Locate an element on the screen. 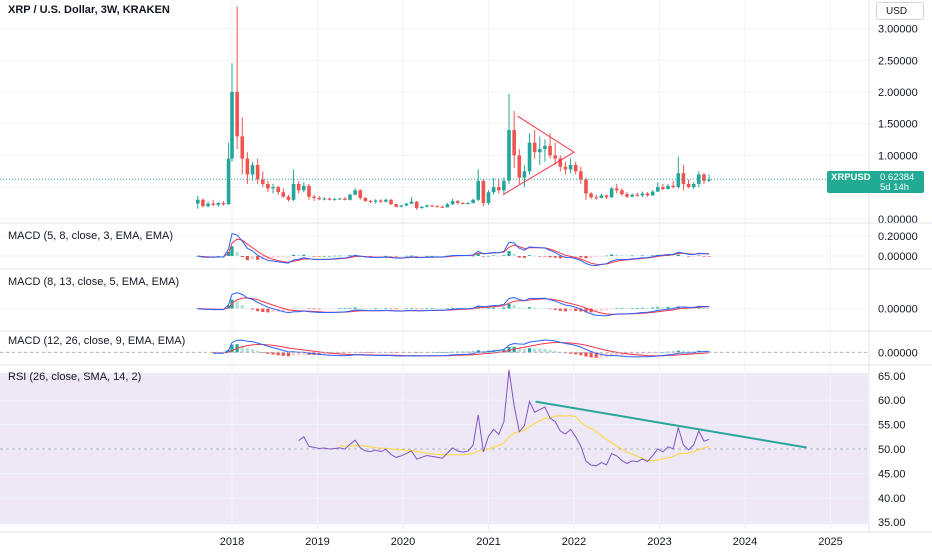  axis-tick-label: 1.00000 is located at coordinates (898, 156).